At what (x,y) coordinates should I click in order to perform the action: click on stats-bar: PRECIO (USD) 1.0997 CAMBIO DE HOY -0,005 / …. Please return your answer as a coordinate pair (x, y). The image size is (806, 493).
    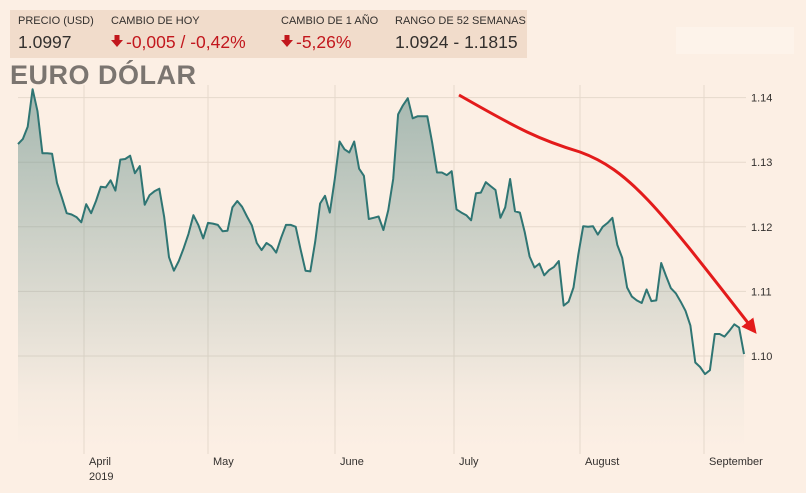
    Looking at the image, I should click on (268, 34).